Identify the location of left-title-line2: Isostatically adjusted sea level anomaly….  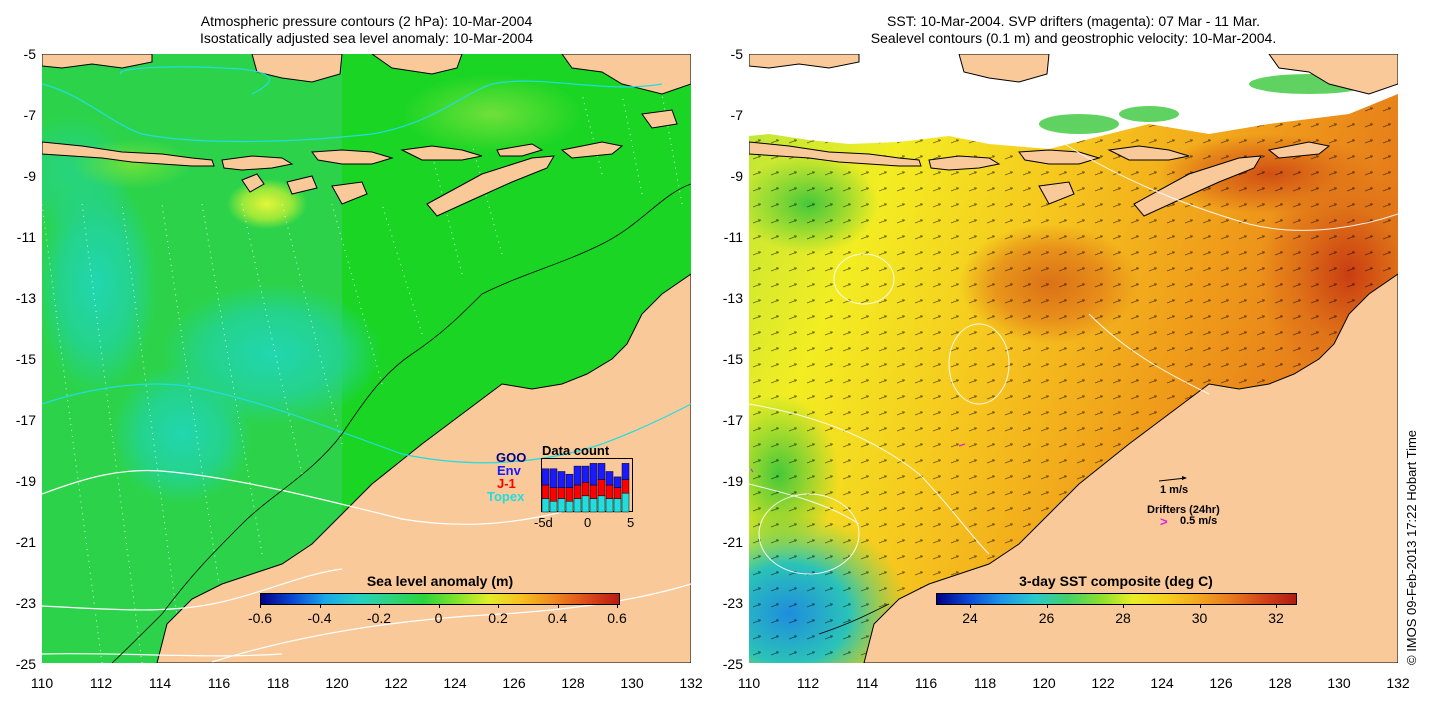
(366, 38).